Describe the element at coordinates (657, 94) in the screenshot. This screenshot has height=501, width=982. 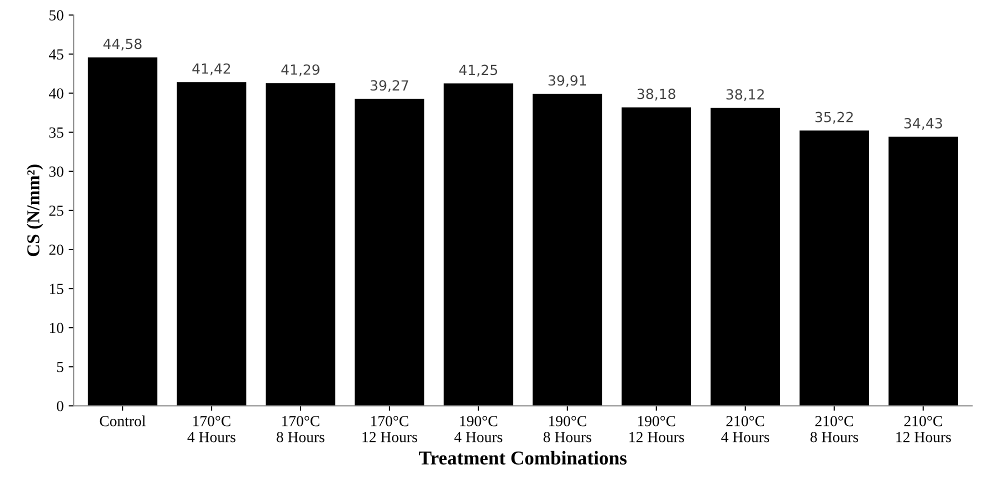
I see `data-label: 38,18` at that location.